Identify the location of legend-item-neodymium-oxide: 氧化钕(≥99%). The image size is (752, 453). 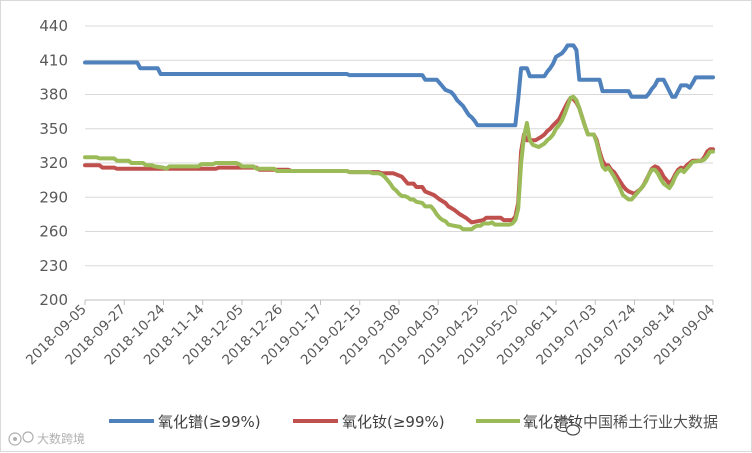
(369, 422).